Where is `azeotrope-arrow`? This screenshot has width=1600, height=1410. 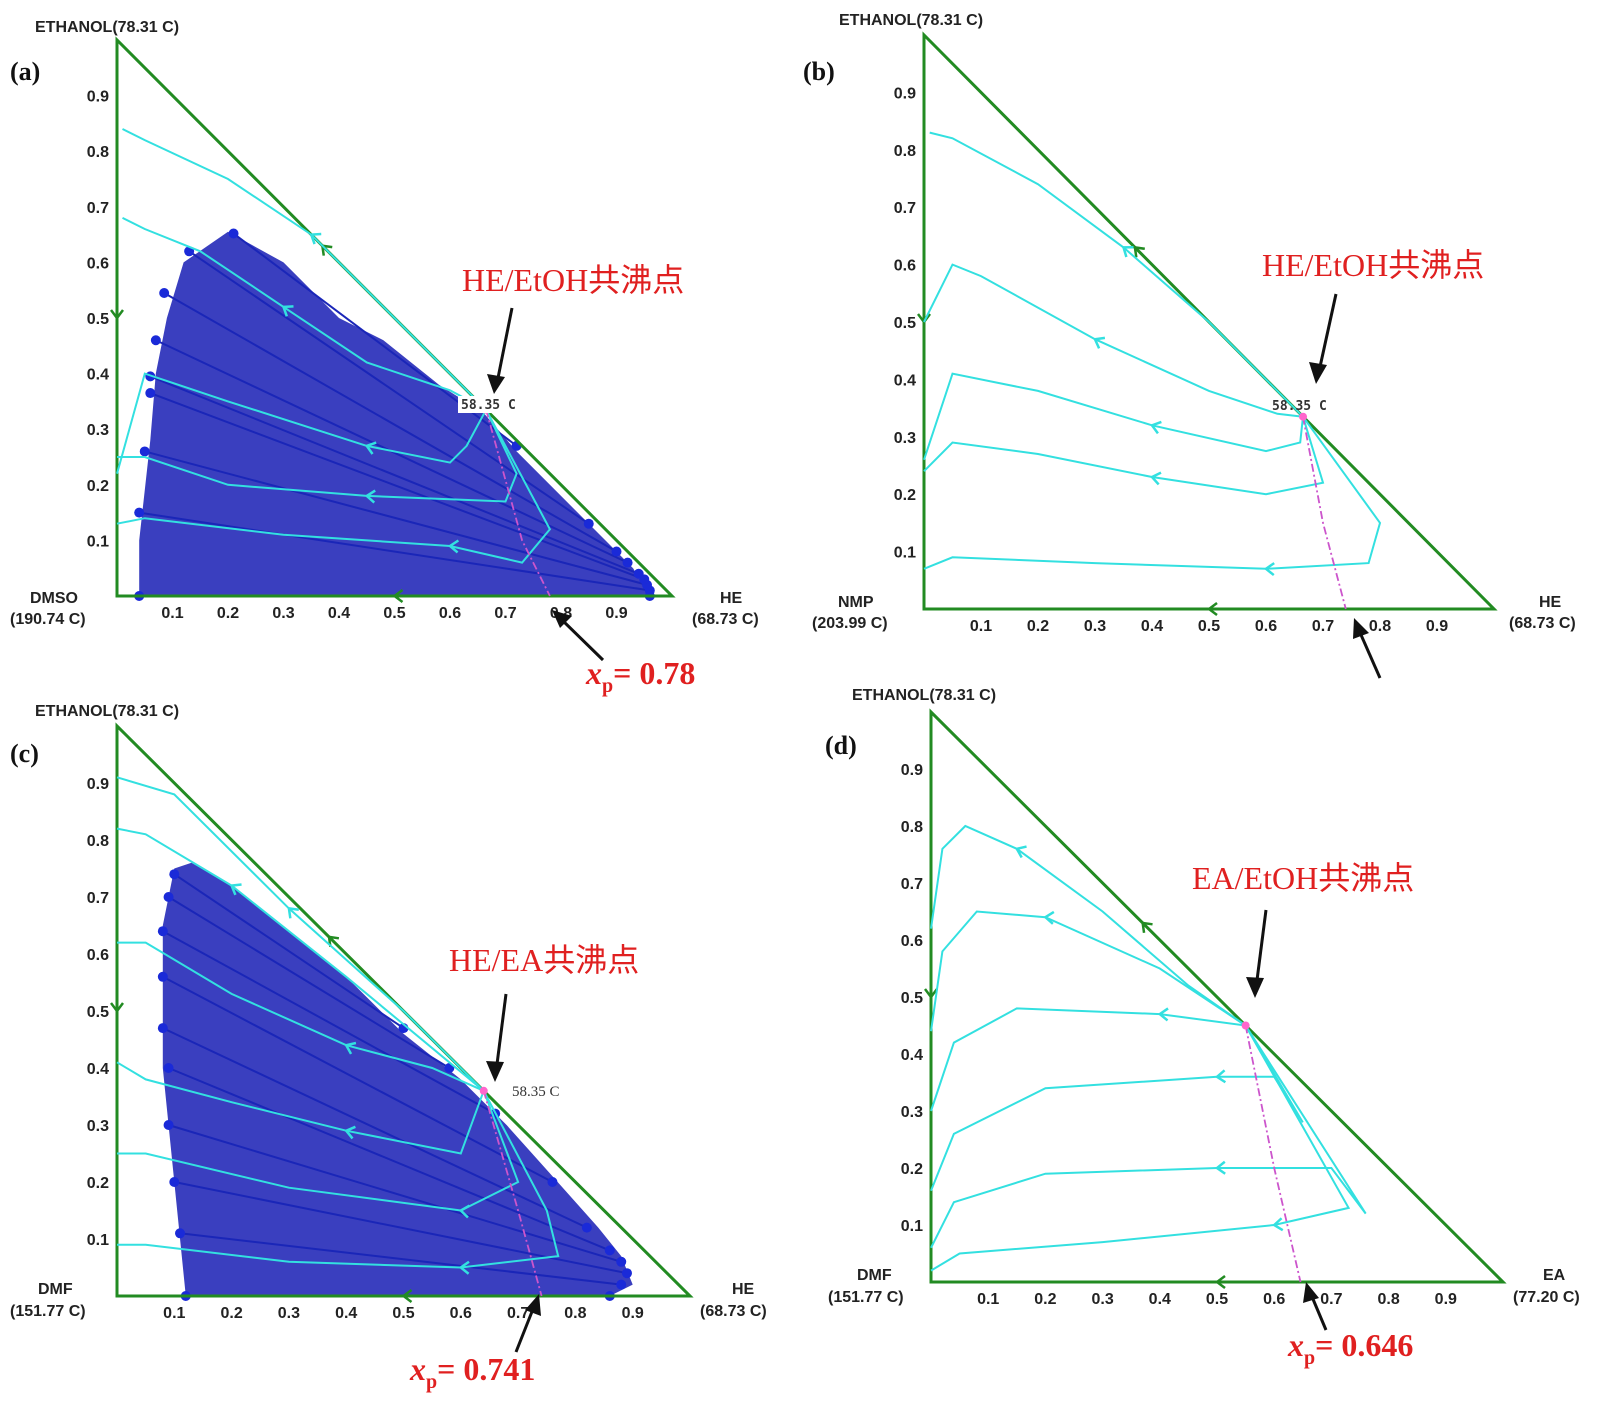
azeotrope-arrow is located at coordinates (1323, 338).